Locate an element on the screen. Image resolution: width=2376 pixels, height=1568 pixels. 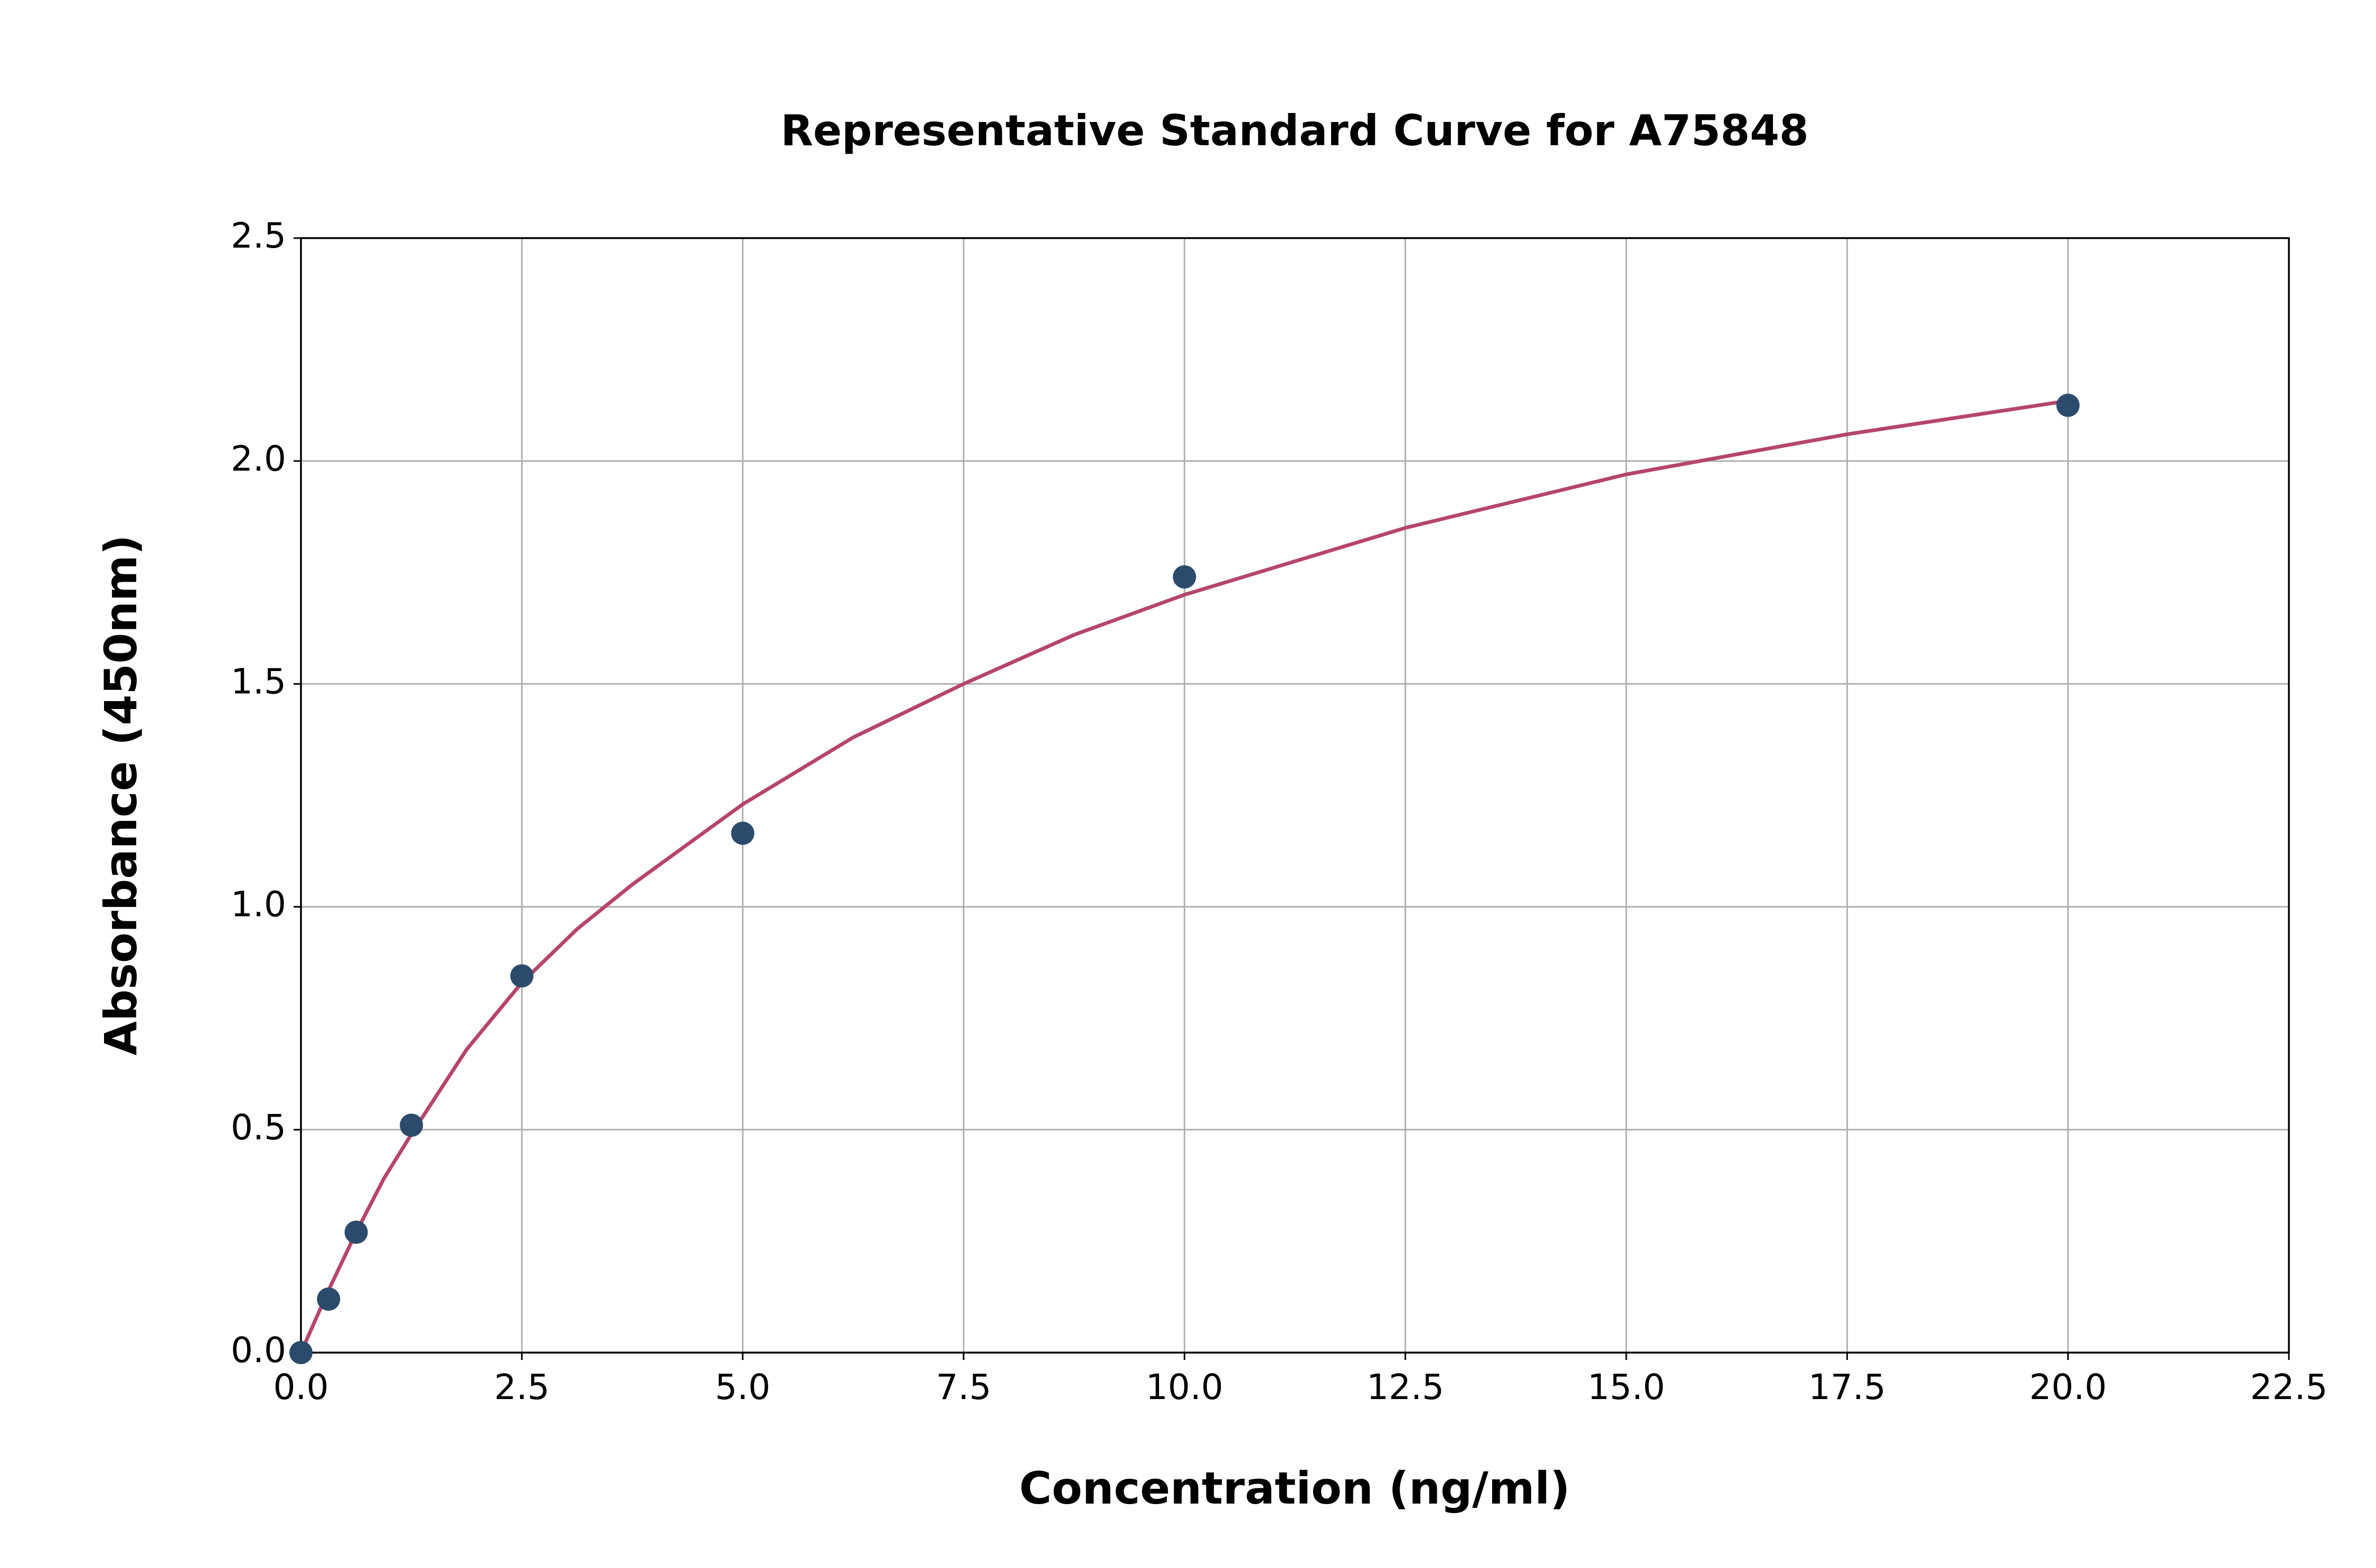
chart-title: Representative Standard Curve for A75848 is located at coordinates (1294, 130).